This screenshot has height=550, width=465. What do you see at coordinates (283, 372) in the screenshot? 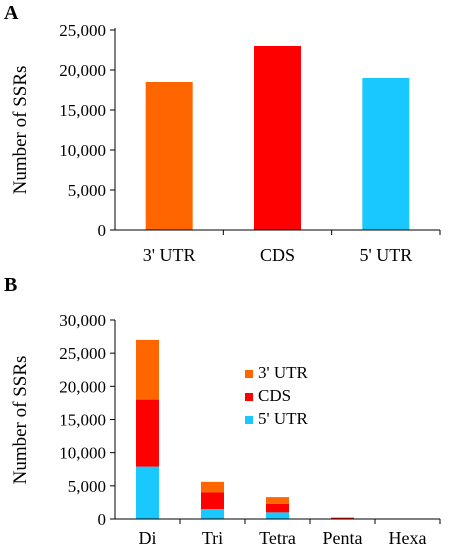
I see `legend-label: 3' UTR` at bounding box center [283, 372].